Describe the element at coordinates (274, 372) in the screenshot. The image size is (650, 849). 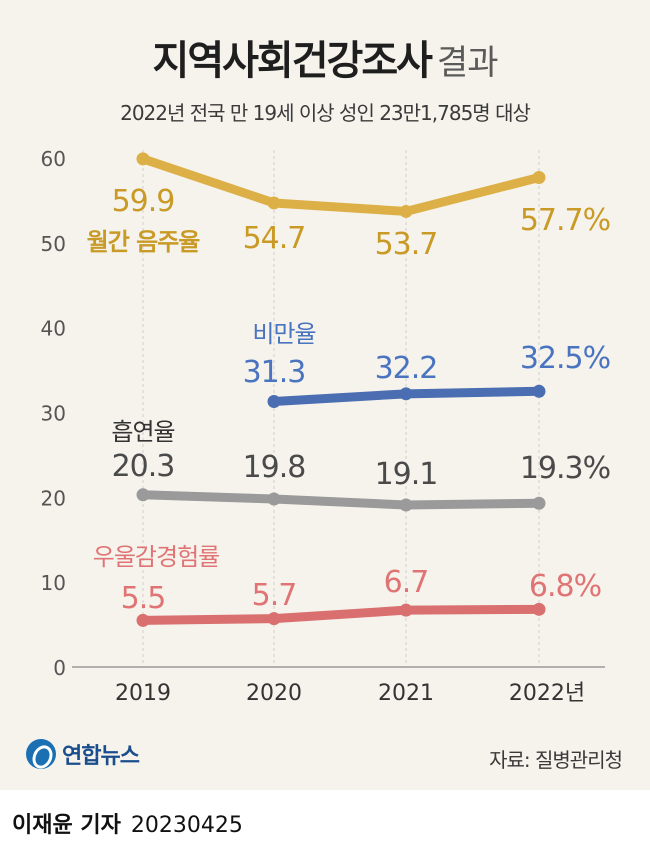
I see `data-label: 31.3` at that location.